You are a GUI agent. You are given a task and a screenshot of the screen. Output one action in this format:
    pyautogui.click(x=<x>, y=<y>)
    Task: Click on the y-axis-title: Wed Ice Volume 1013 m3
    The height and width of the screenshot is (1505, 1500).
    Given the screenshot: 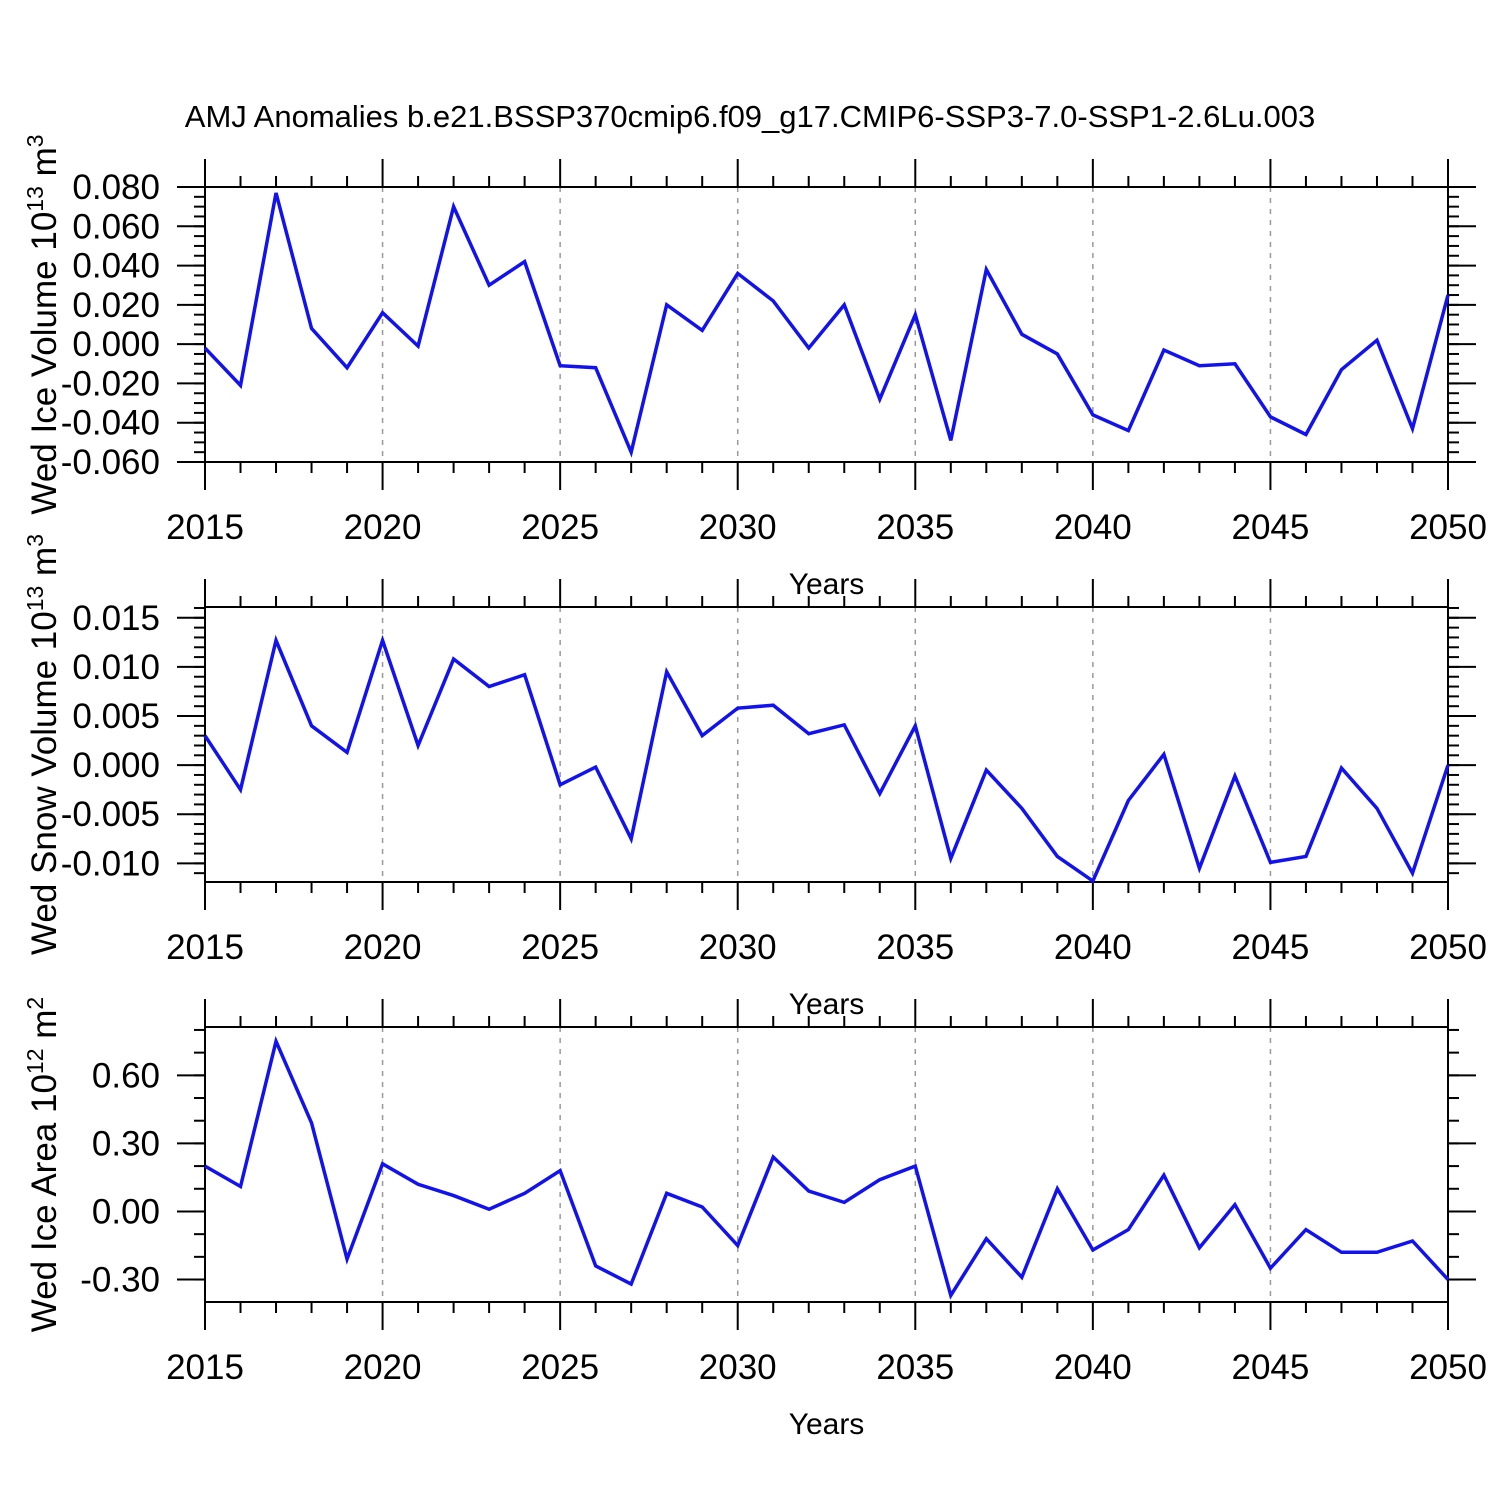 What is the action you would take?
    pyautogui.click(x=43, y=324)
    